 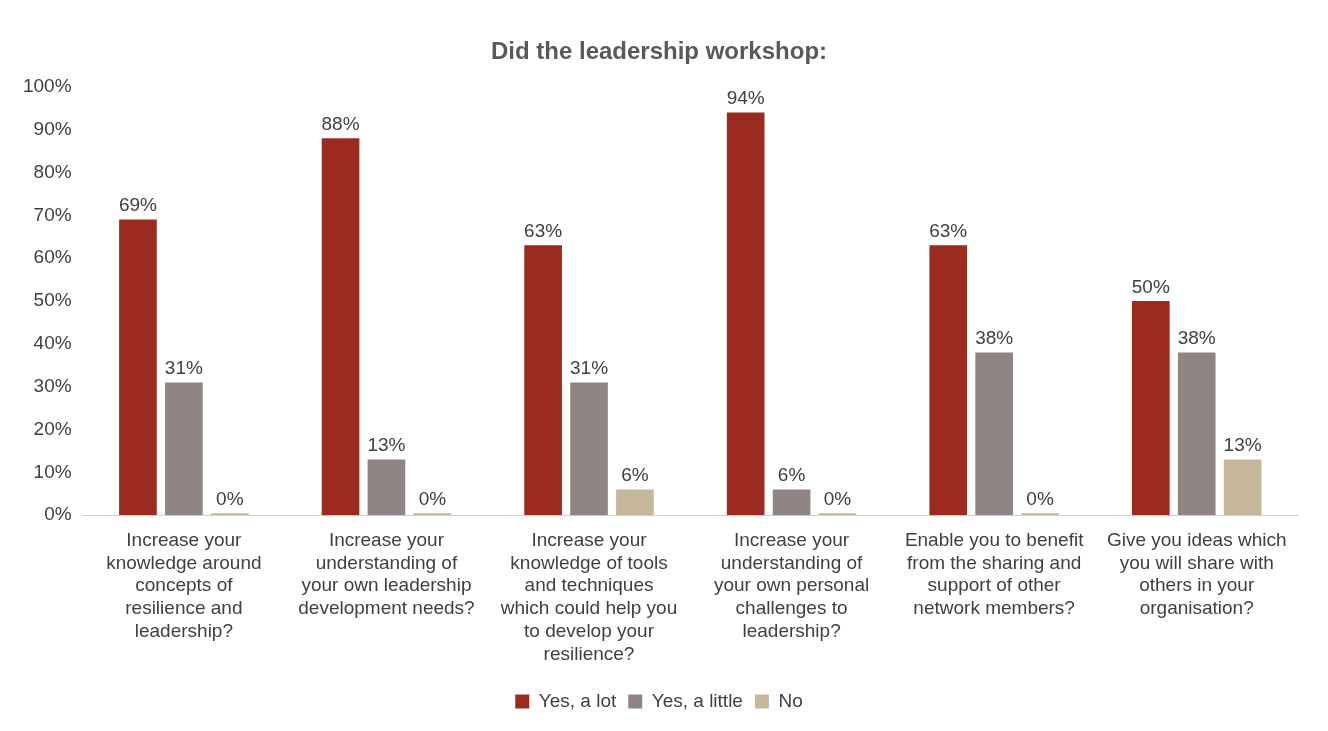 I want to click on y-tick-label: 0%, so click(x=58, y=514).